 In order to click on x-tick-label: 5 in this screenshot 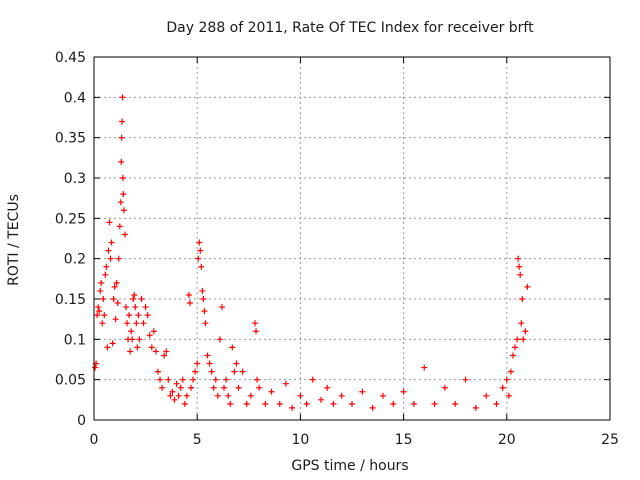, I will do `click(197, 440)`.